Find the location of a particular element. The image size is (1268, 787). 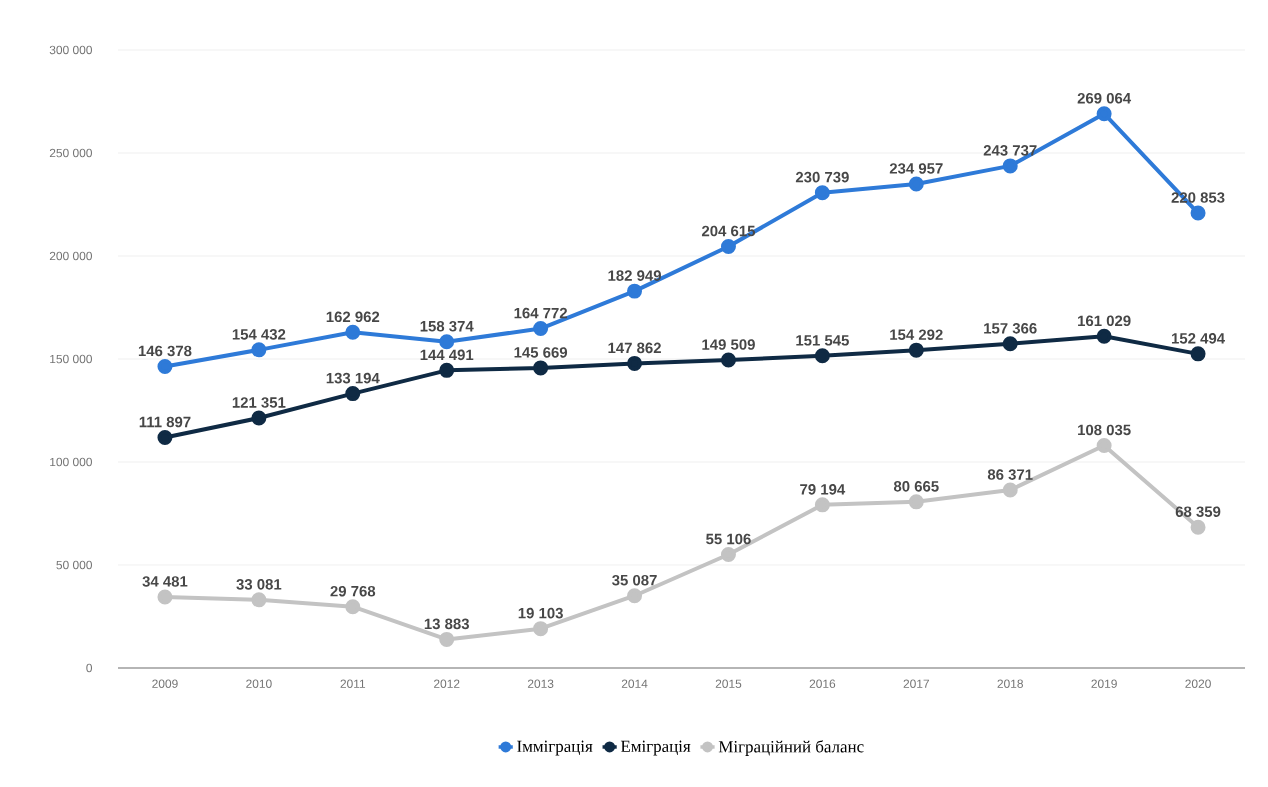

x-tick-label: 2014 is located at coordinates (634, 683).